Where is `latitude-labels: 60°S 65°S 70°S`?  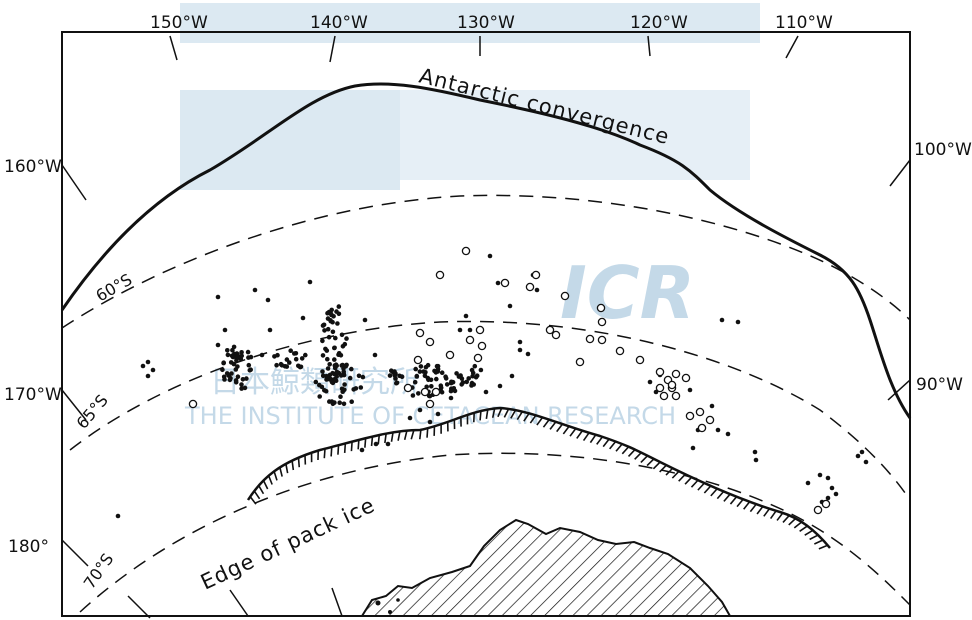
latitude-labels: 60°S 65°S 70°S is located at coordinates (104, 431).